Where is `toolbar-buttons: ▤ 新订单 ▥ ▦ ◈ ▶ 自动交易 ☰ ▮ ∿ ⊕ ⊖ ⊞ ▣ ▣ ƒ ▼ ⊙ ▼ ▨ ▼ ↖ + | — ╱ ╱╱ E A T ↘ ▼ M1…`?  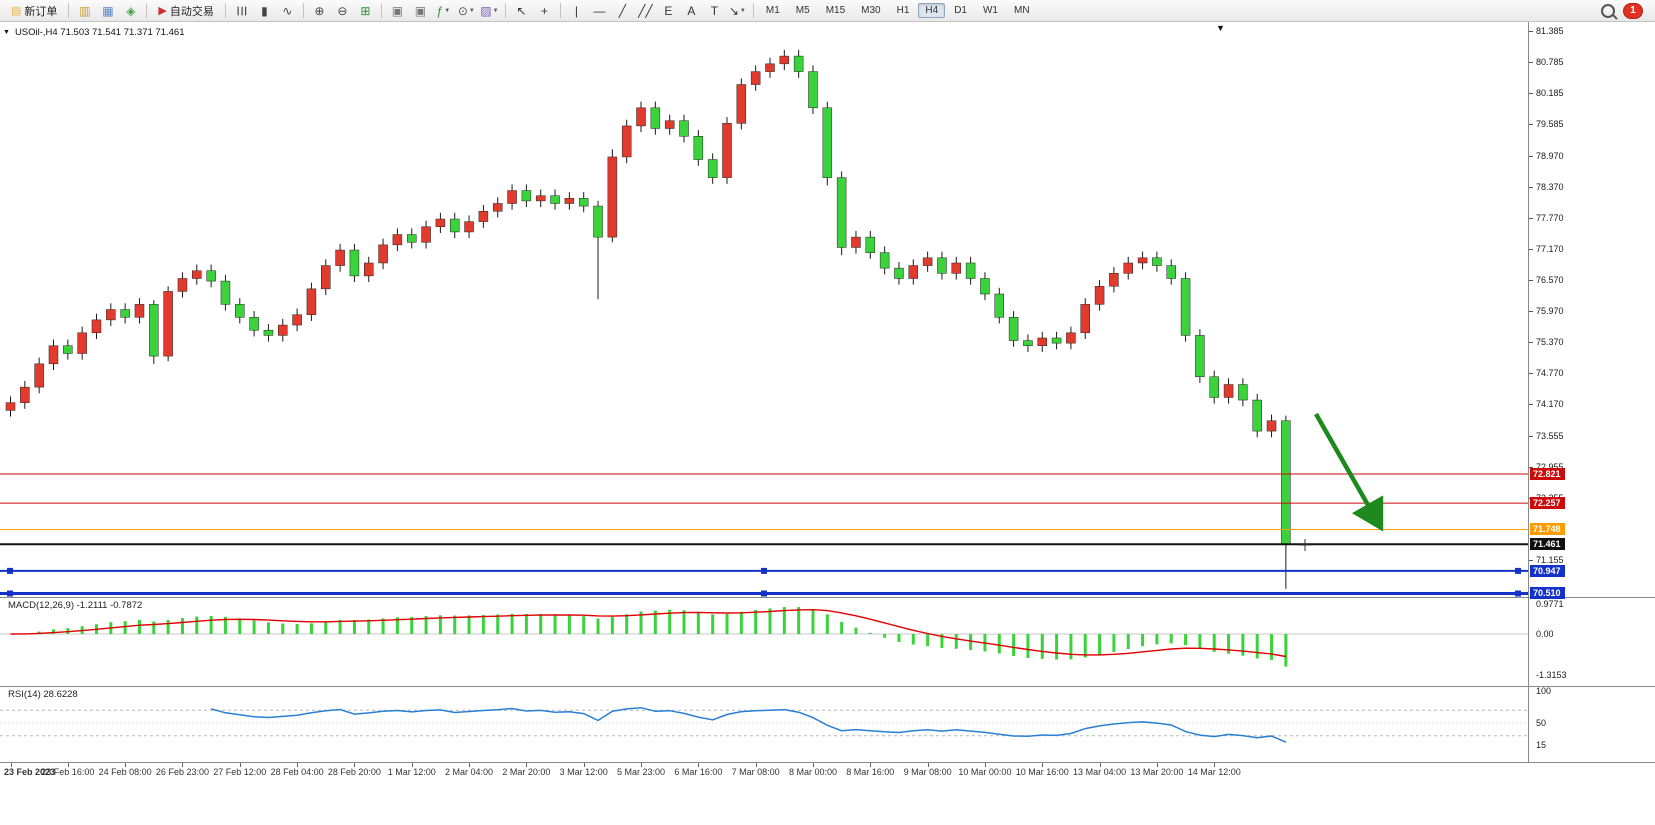
toolbar-buttons: ▤ 新订单 ▥ ▦ ◈ ▶ 自动交易 ☰ ▮ ∿ ⊕ ⊖ ⊞ ▣ ▣ ƒ ▼ ⊙ ▼ ▨ ▼ ↖ + | — ╱ ╱╱ E A T ↘ ▼ M1… is located at coordinates (521, 10).